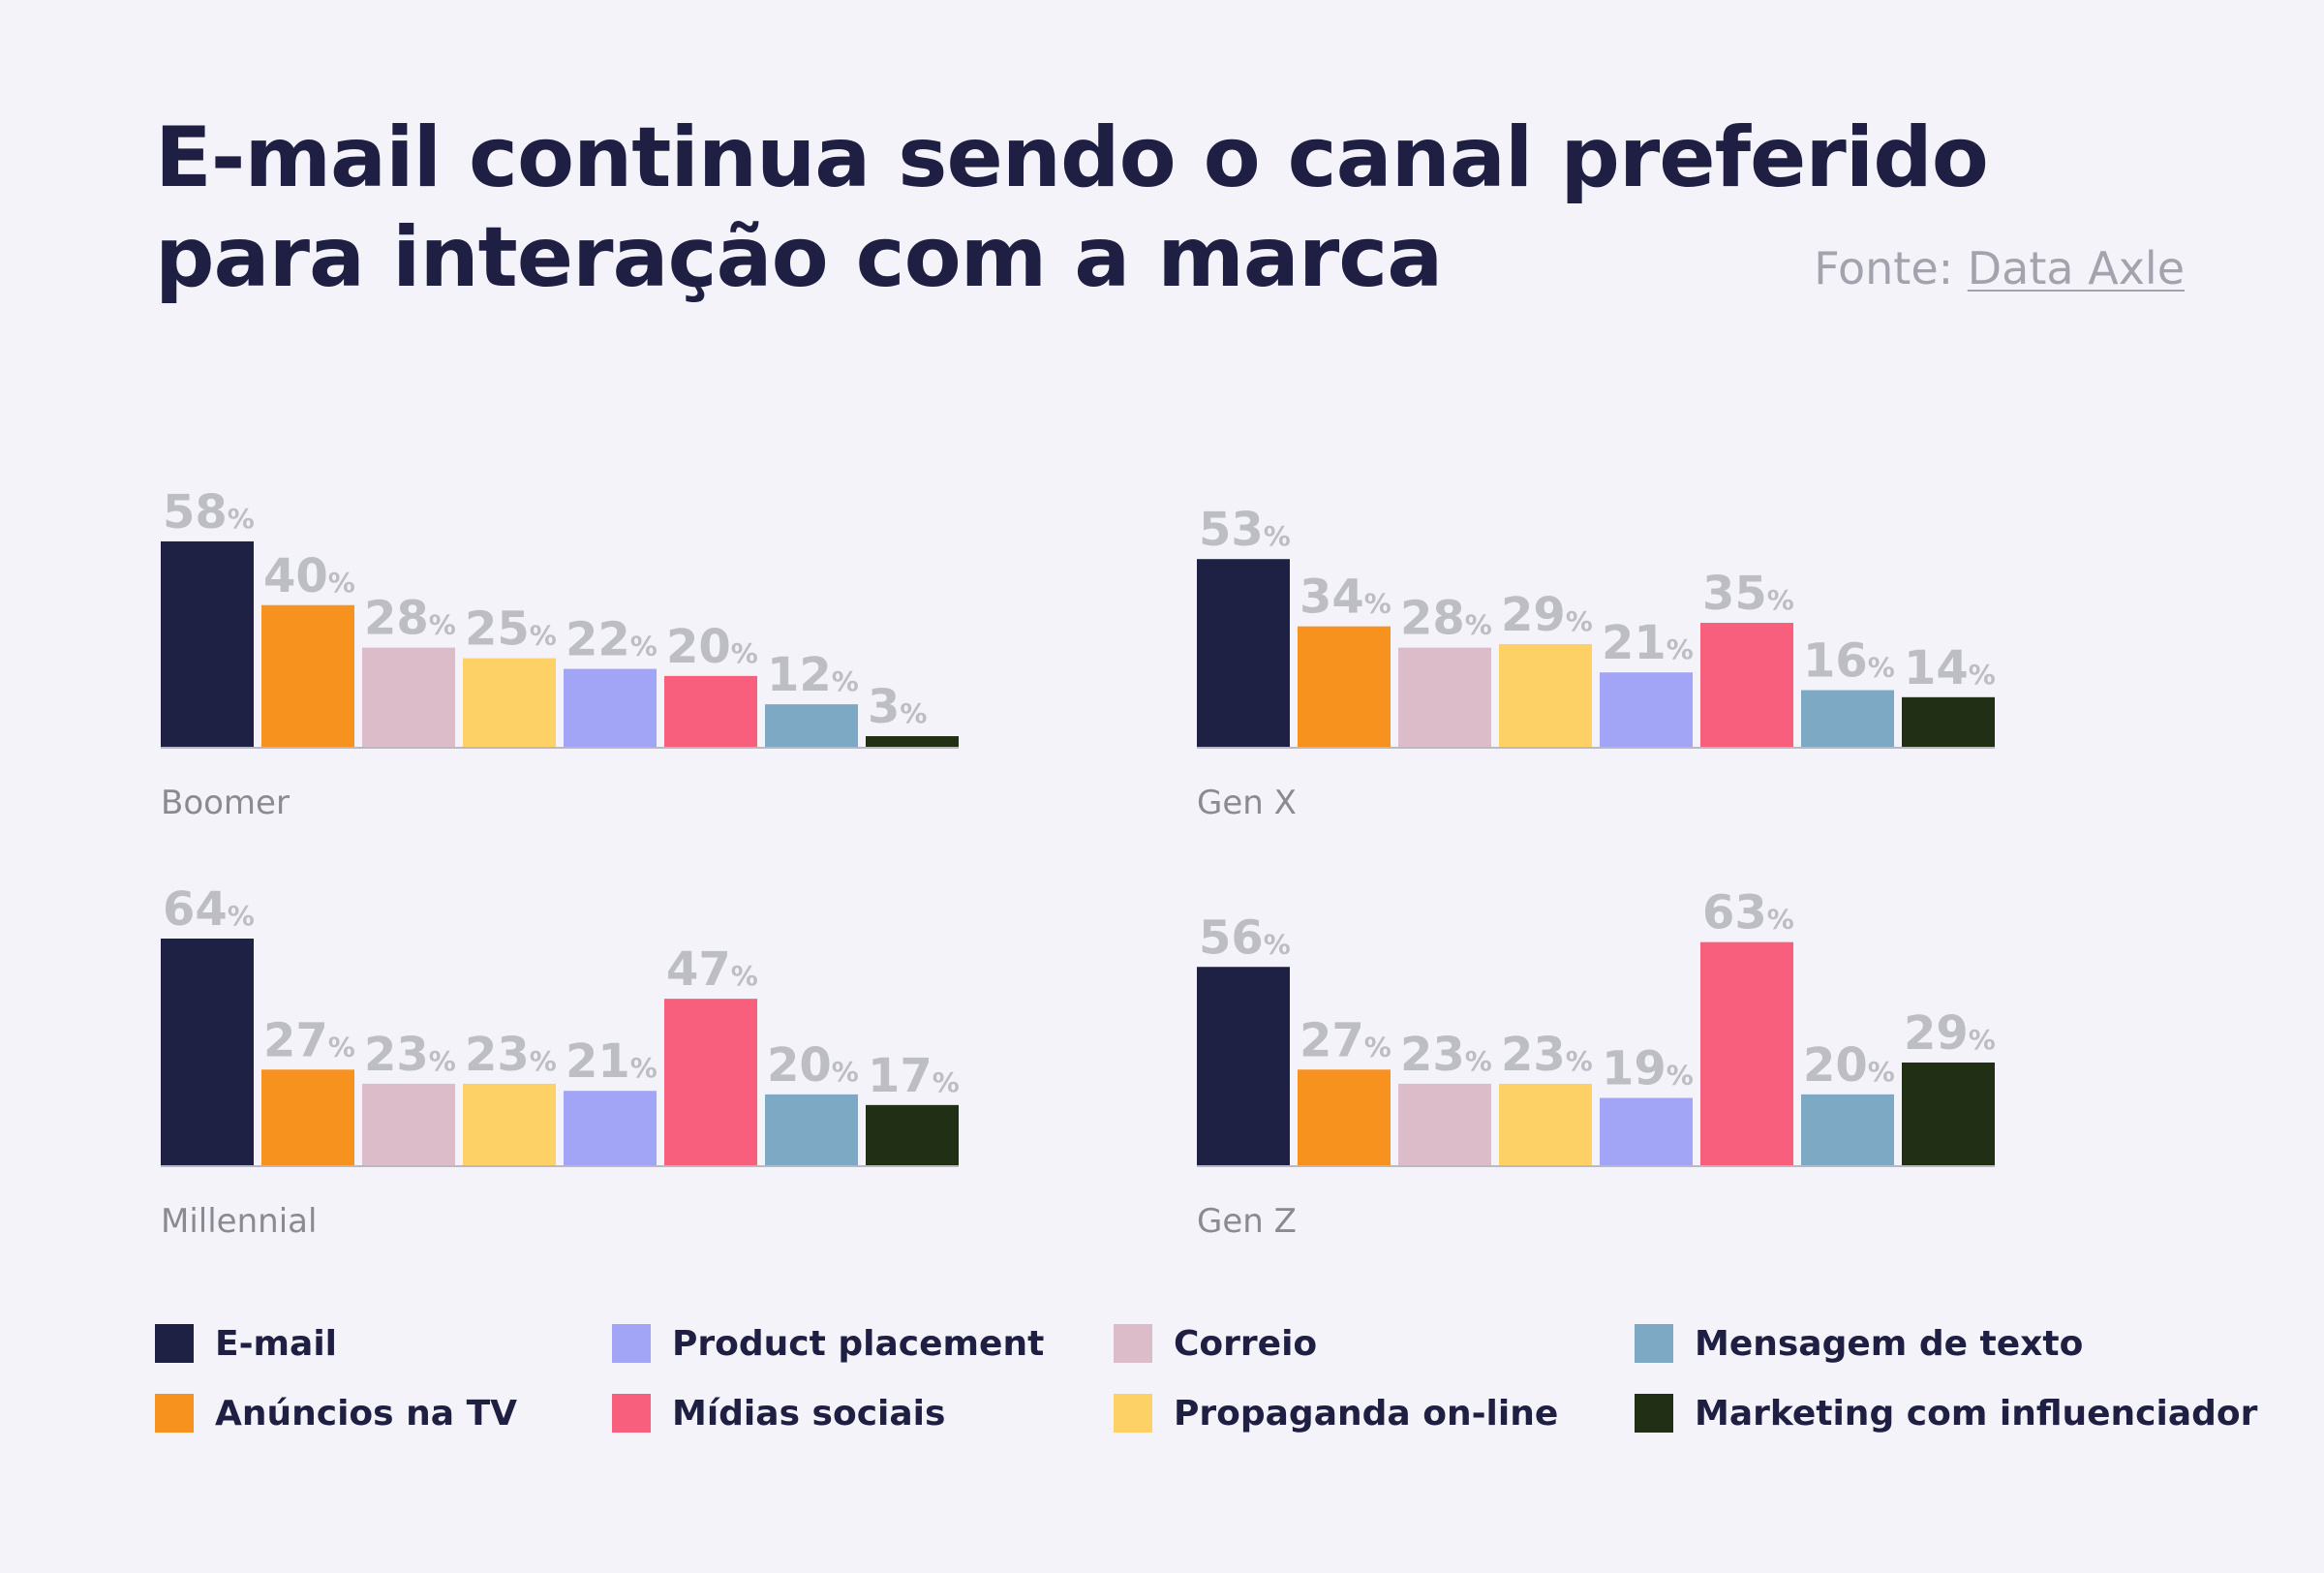  I want to click on value-label-boomer-7: 12%, so click(813, 675).